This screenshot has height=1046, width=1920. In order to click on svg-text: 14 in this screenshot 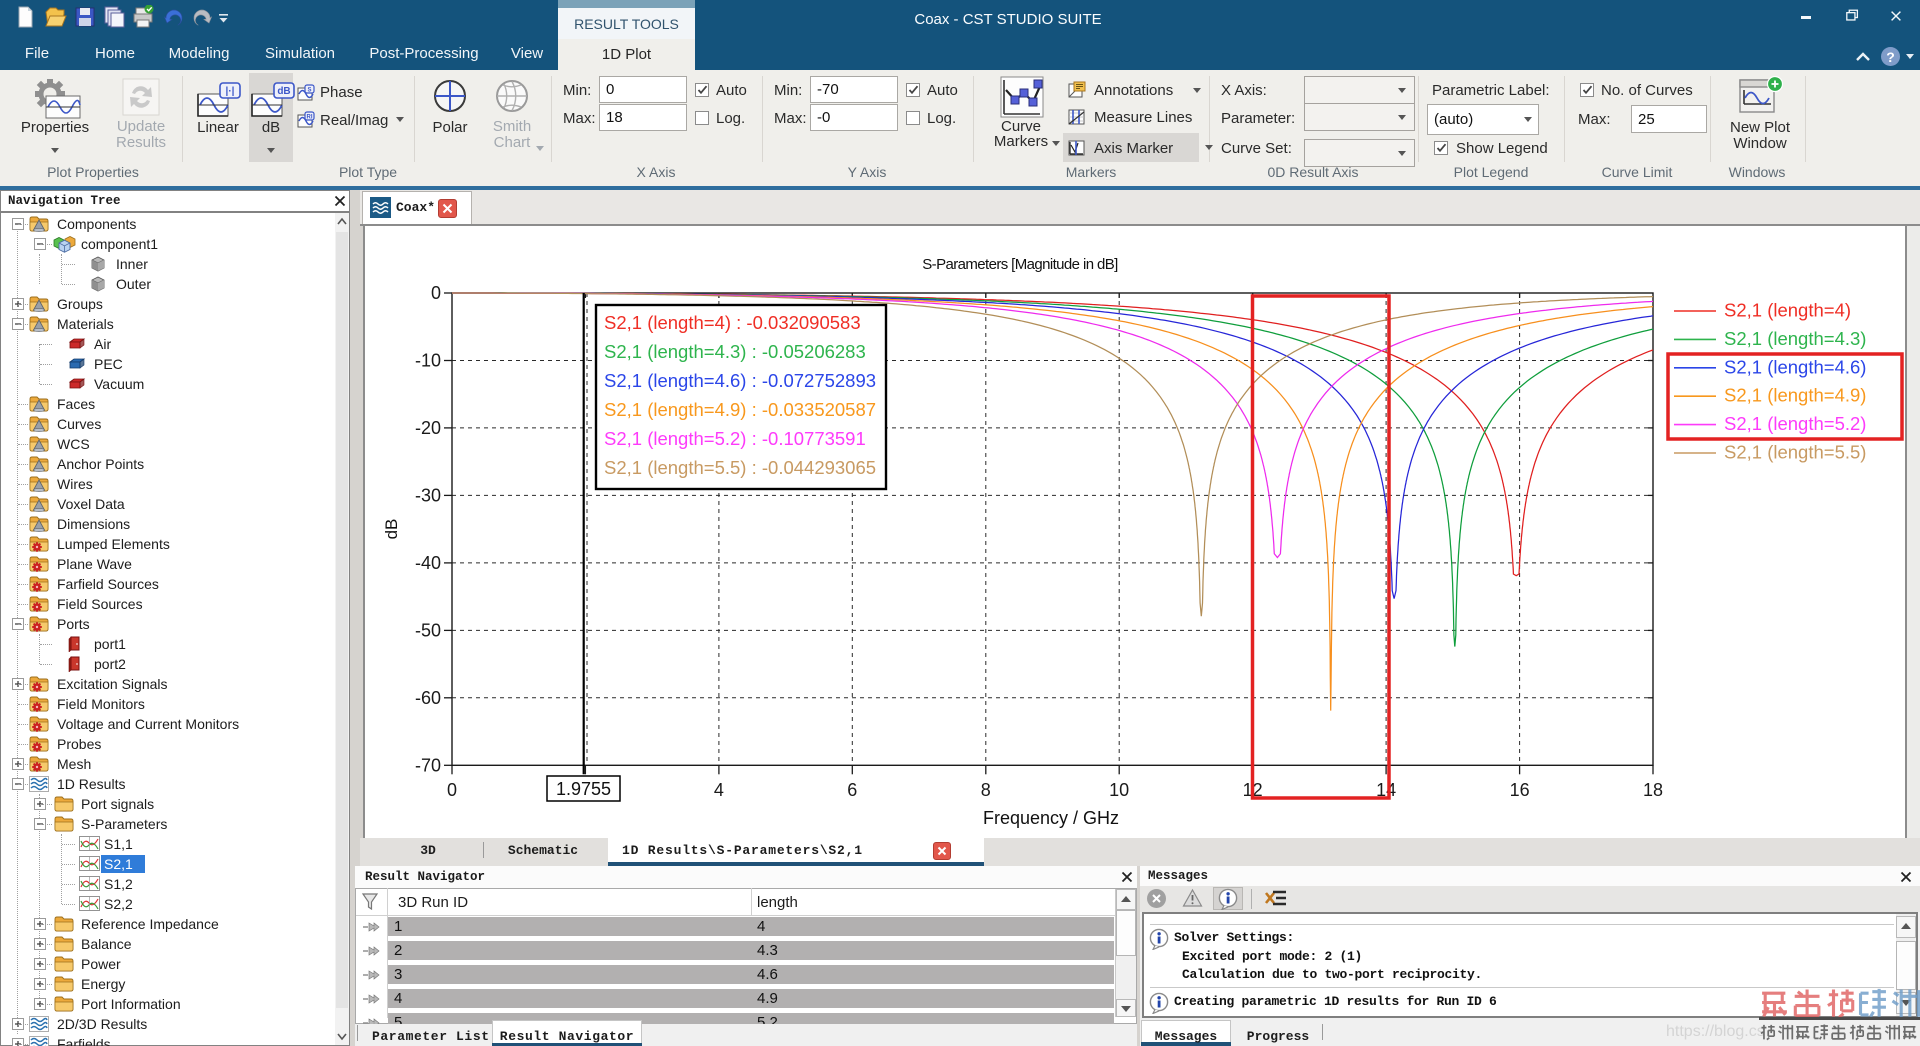, I will do `click(1386, 790)`.